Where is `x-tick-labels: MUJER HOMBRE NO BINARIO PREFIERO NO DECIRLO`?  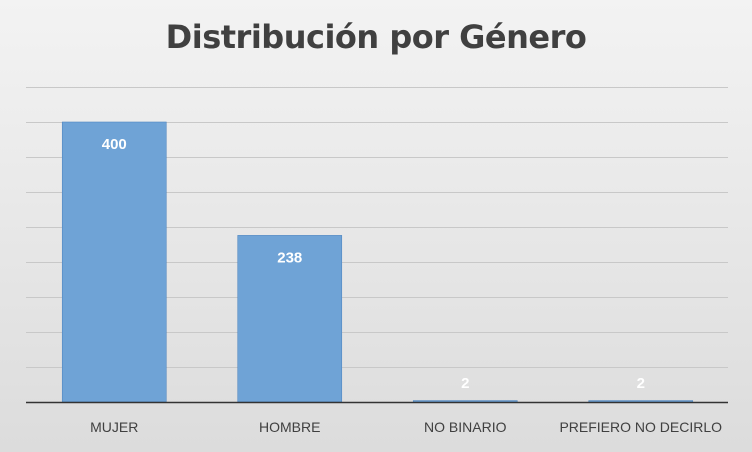
x-tick-labels: MUJER HOMBRE NO BINARIO PREFIERO NO DECIRLO is located at coordinates (406, 427).